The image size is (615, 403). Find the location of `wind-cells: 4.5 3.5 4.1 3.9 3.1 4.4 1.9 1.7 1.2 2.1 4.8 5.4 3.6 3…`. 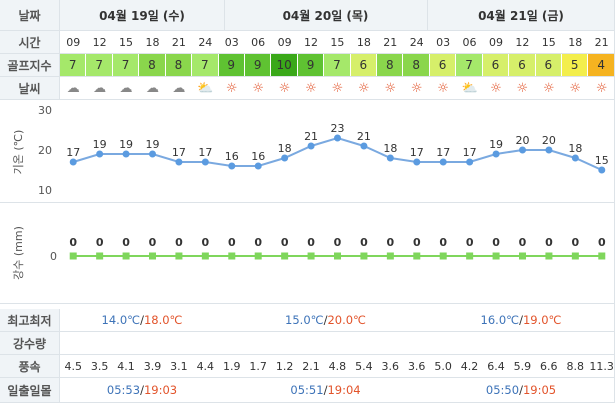

wind-cells: 4.5 3.5 4.1 3.9 3.1 4.4 1.9 1.7 1.2 2.1 4.8 5.4 3.6 3… is located at coordinates (337, 366).